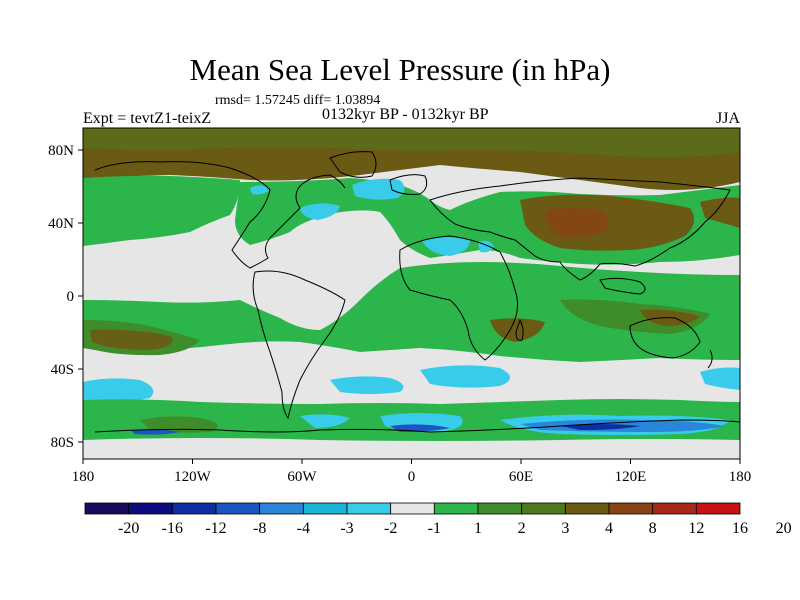 This screenshot has height=600, width=800. I want to click on y-tick-label: 40N, so click(61, 224).